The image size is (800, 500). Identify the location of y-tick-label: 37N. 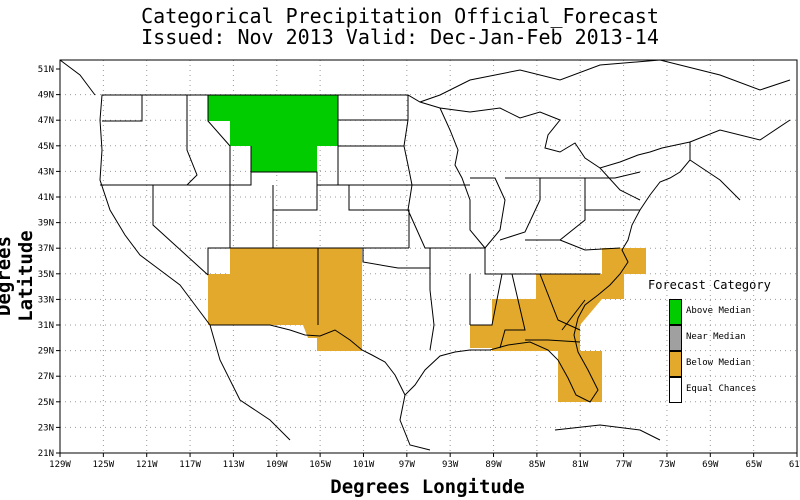
(46, 249).